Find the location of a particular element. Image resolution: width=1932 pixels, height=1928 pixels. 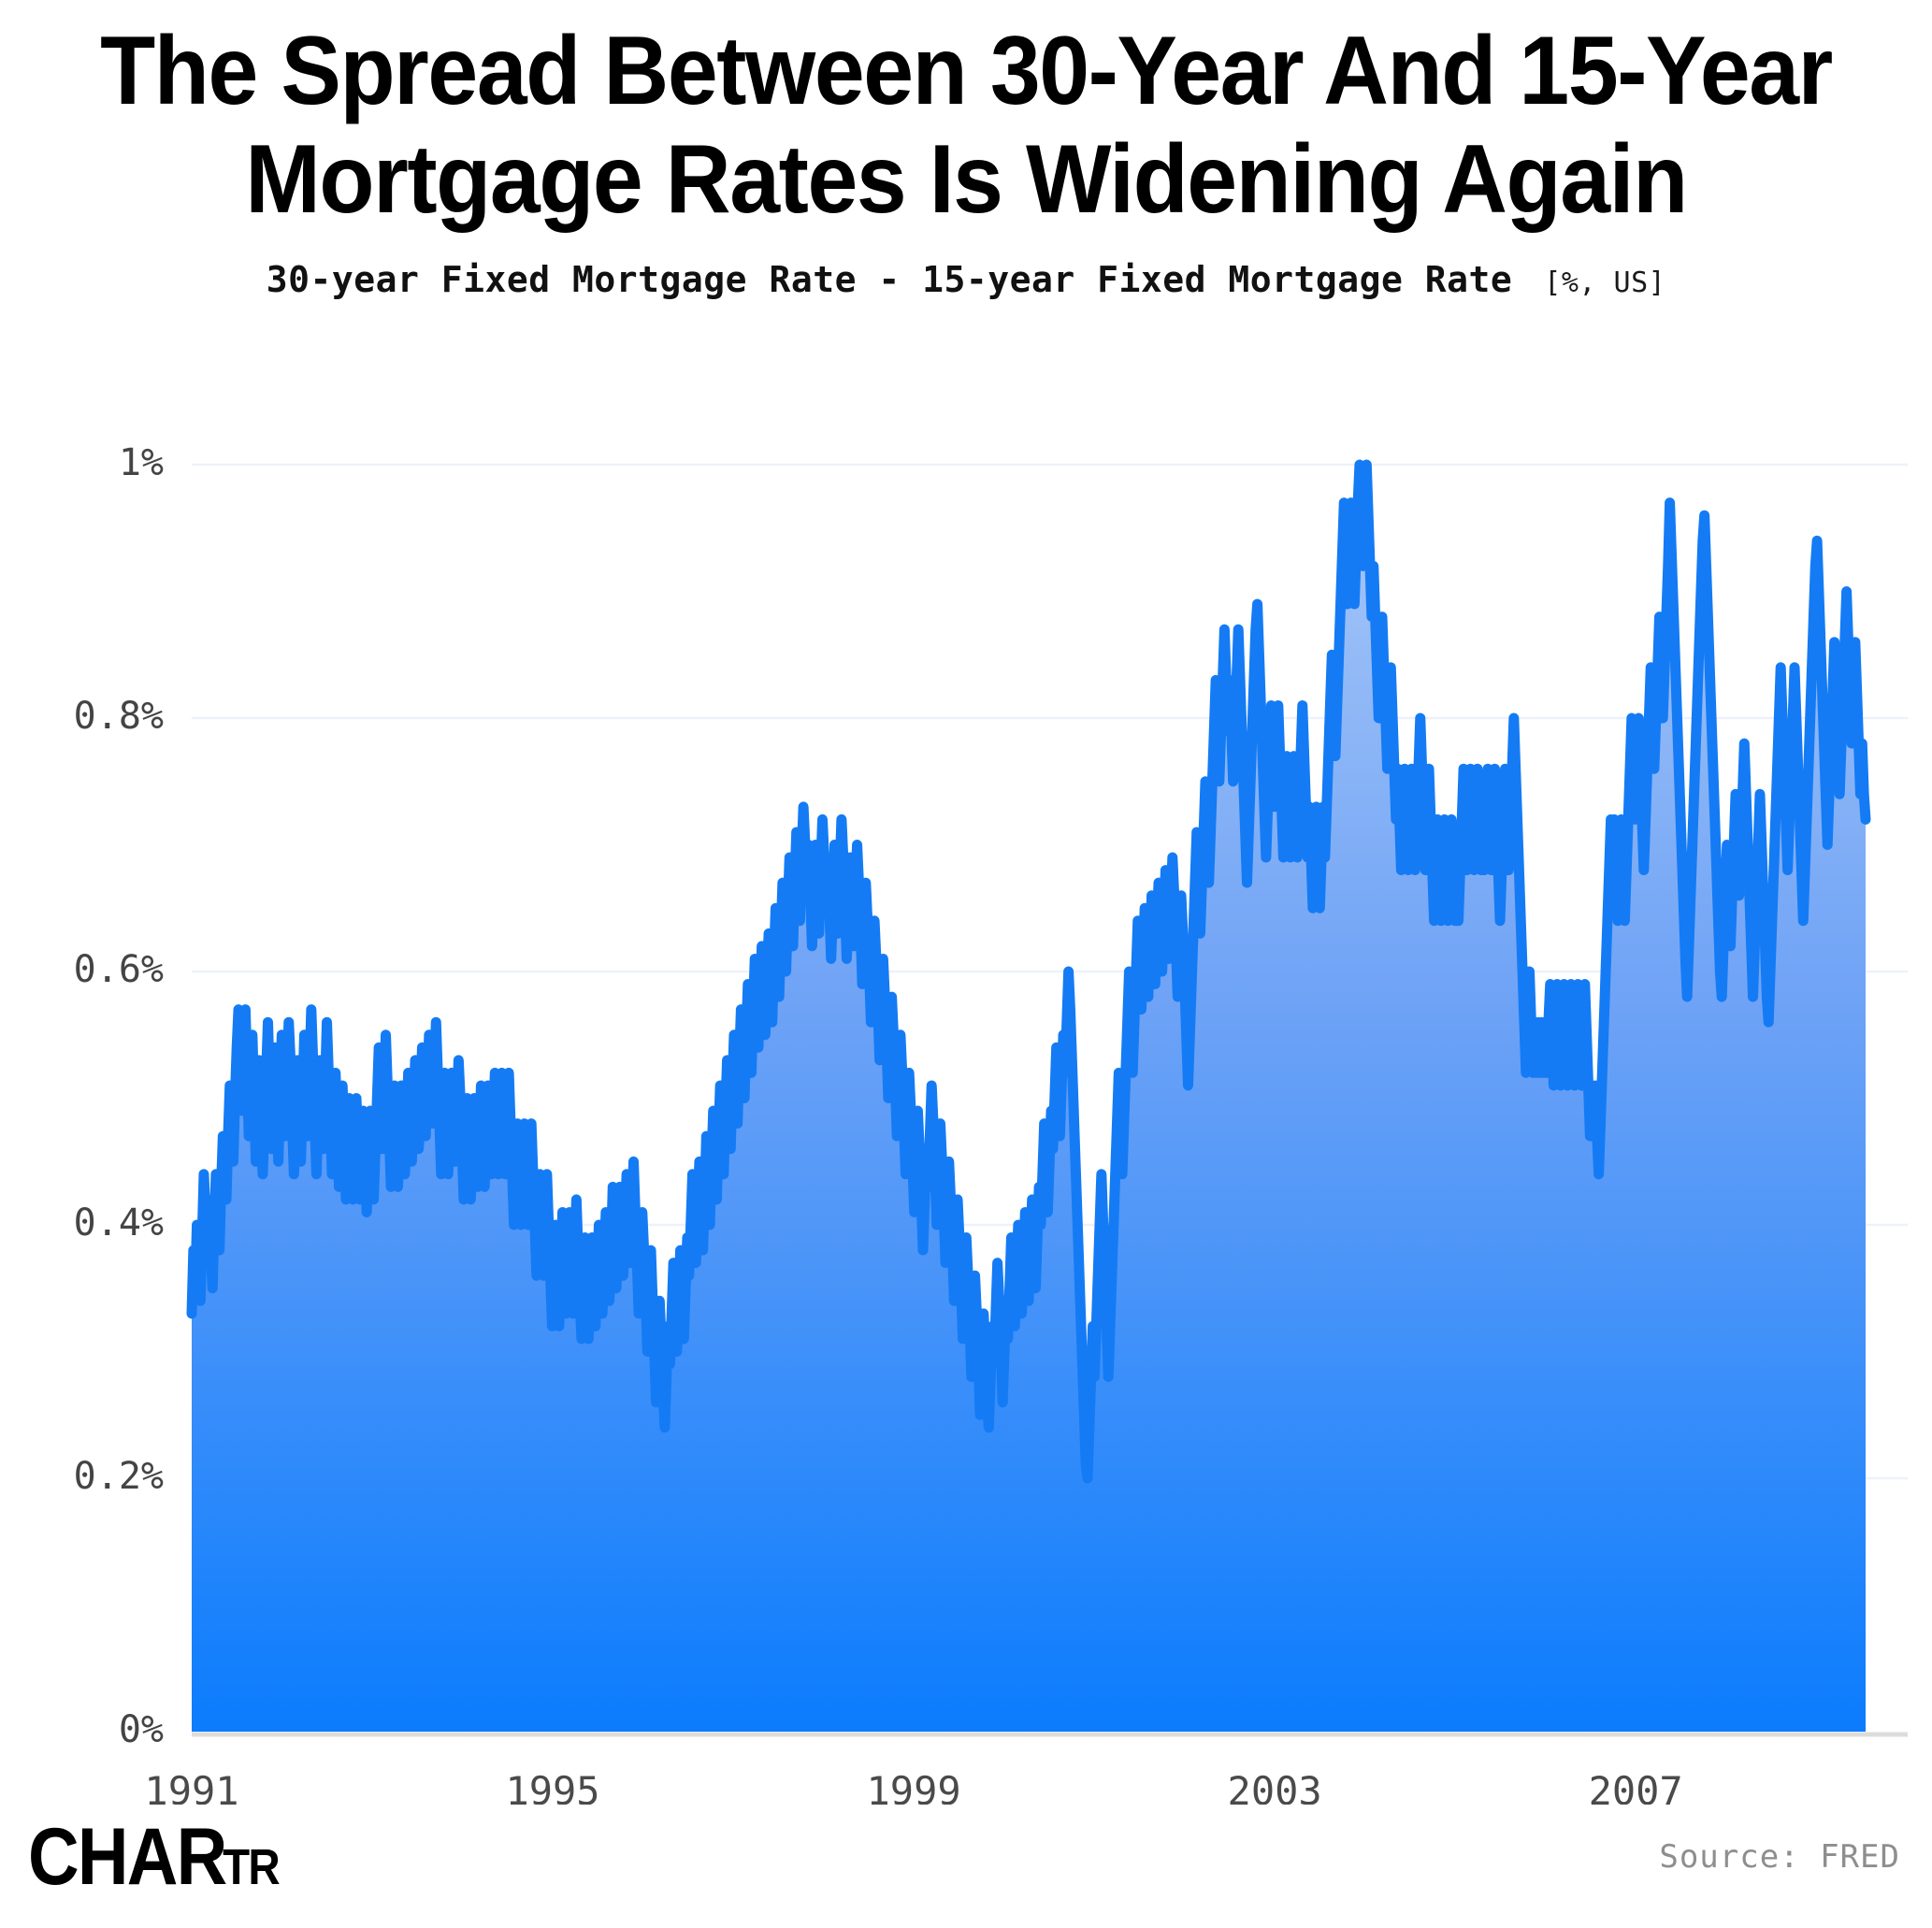

y-axis-tick-label: 1% is located at coordinates (141, 462).